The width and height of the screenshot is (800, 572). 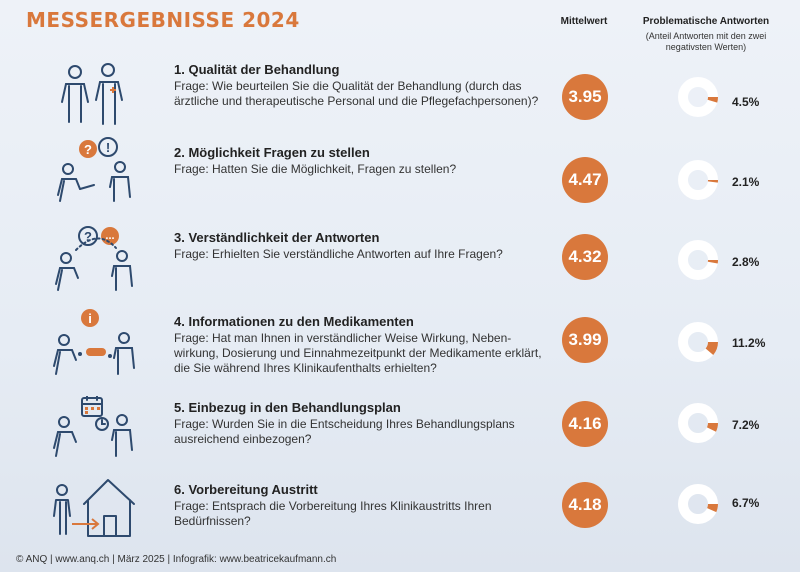 I want to click on problematic-percent: 7.2%, so click(x=746, y=425).